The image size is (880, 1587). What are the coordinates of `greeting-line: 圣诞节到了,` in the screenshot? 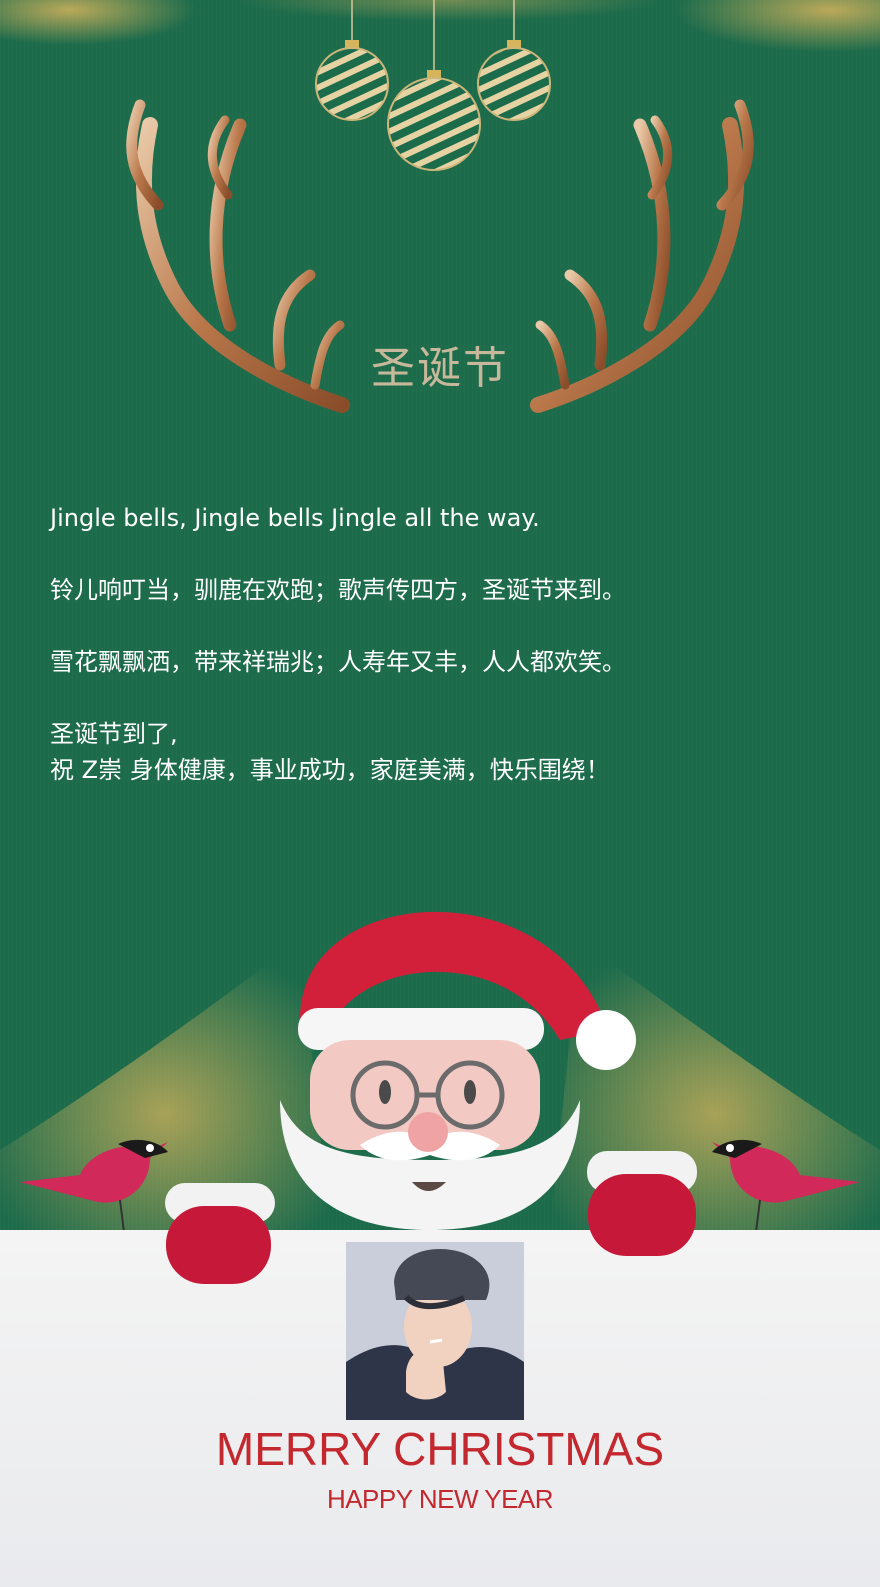 It's located at (114, 734).